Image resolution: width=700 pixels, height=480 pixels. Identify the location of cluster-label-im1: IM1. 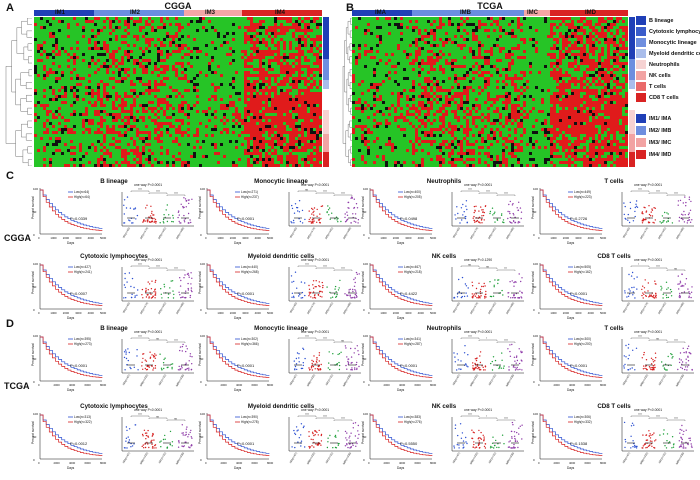
(60, 13).